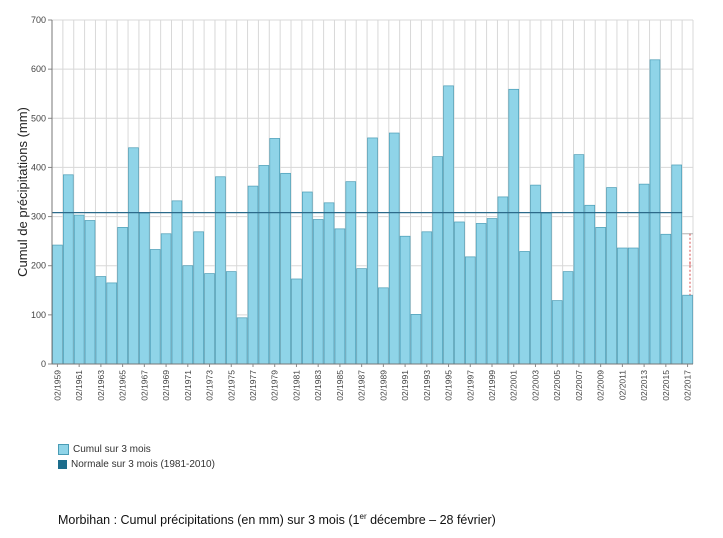  I want to click on y-tick-label: 200, so click(38, 266).